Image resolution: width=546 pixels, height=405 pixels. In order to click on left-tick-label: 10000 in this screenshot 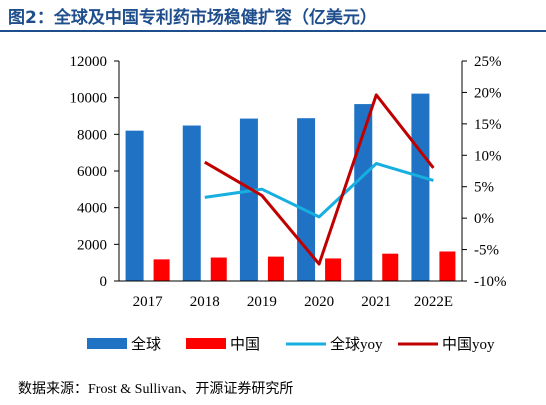, I will do `click(89, 99)`.